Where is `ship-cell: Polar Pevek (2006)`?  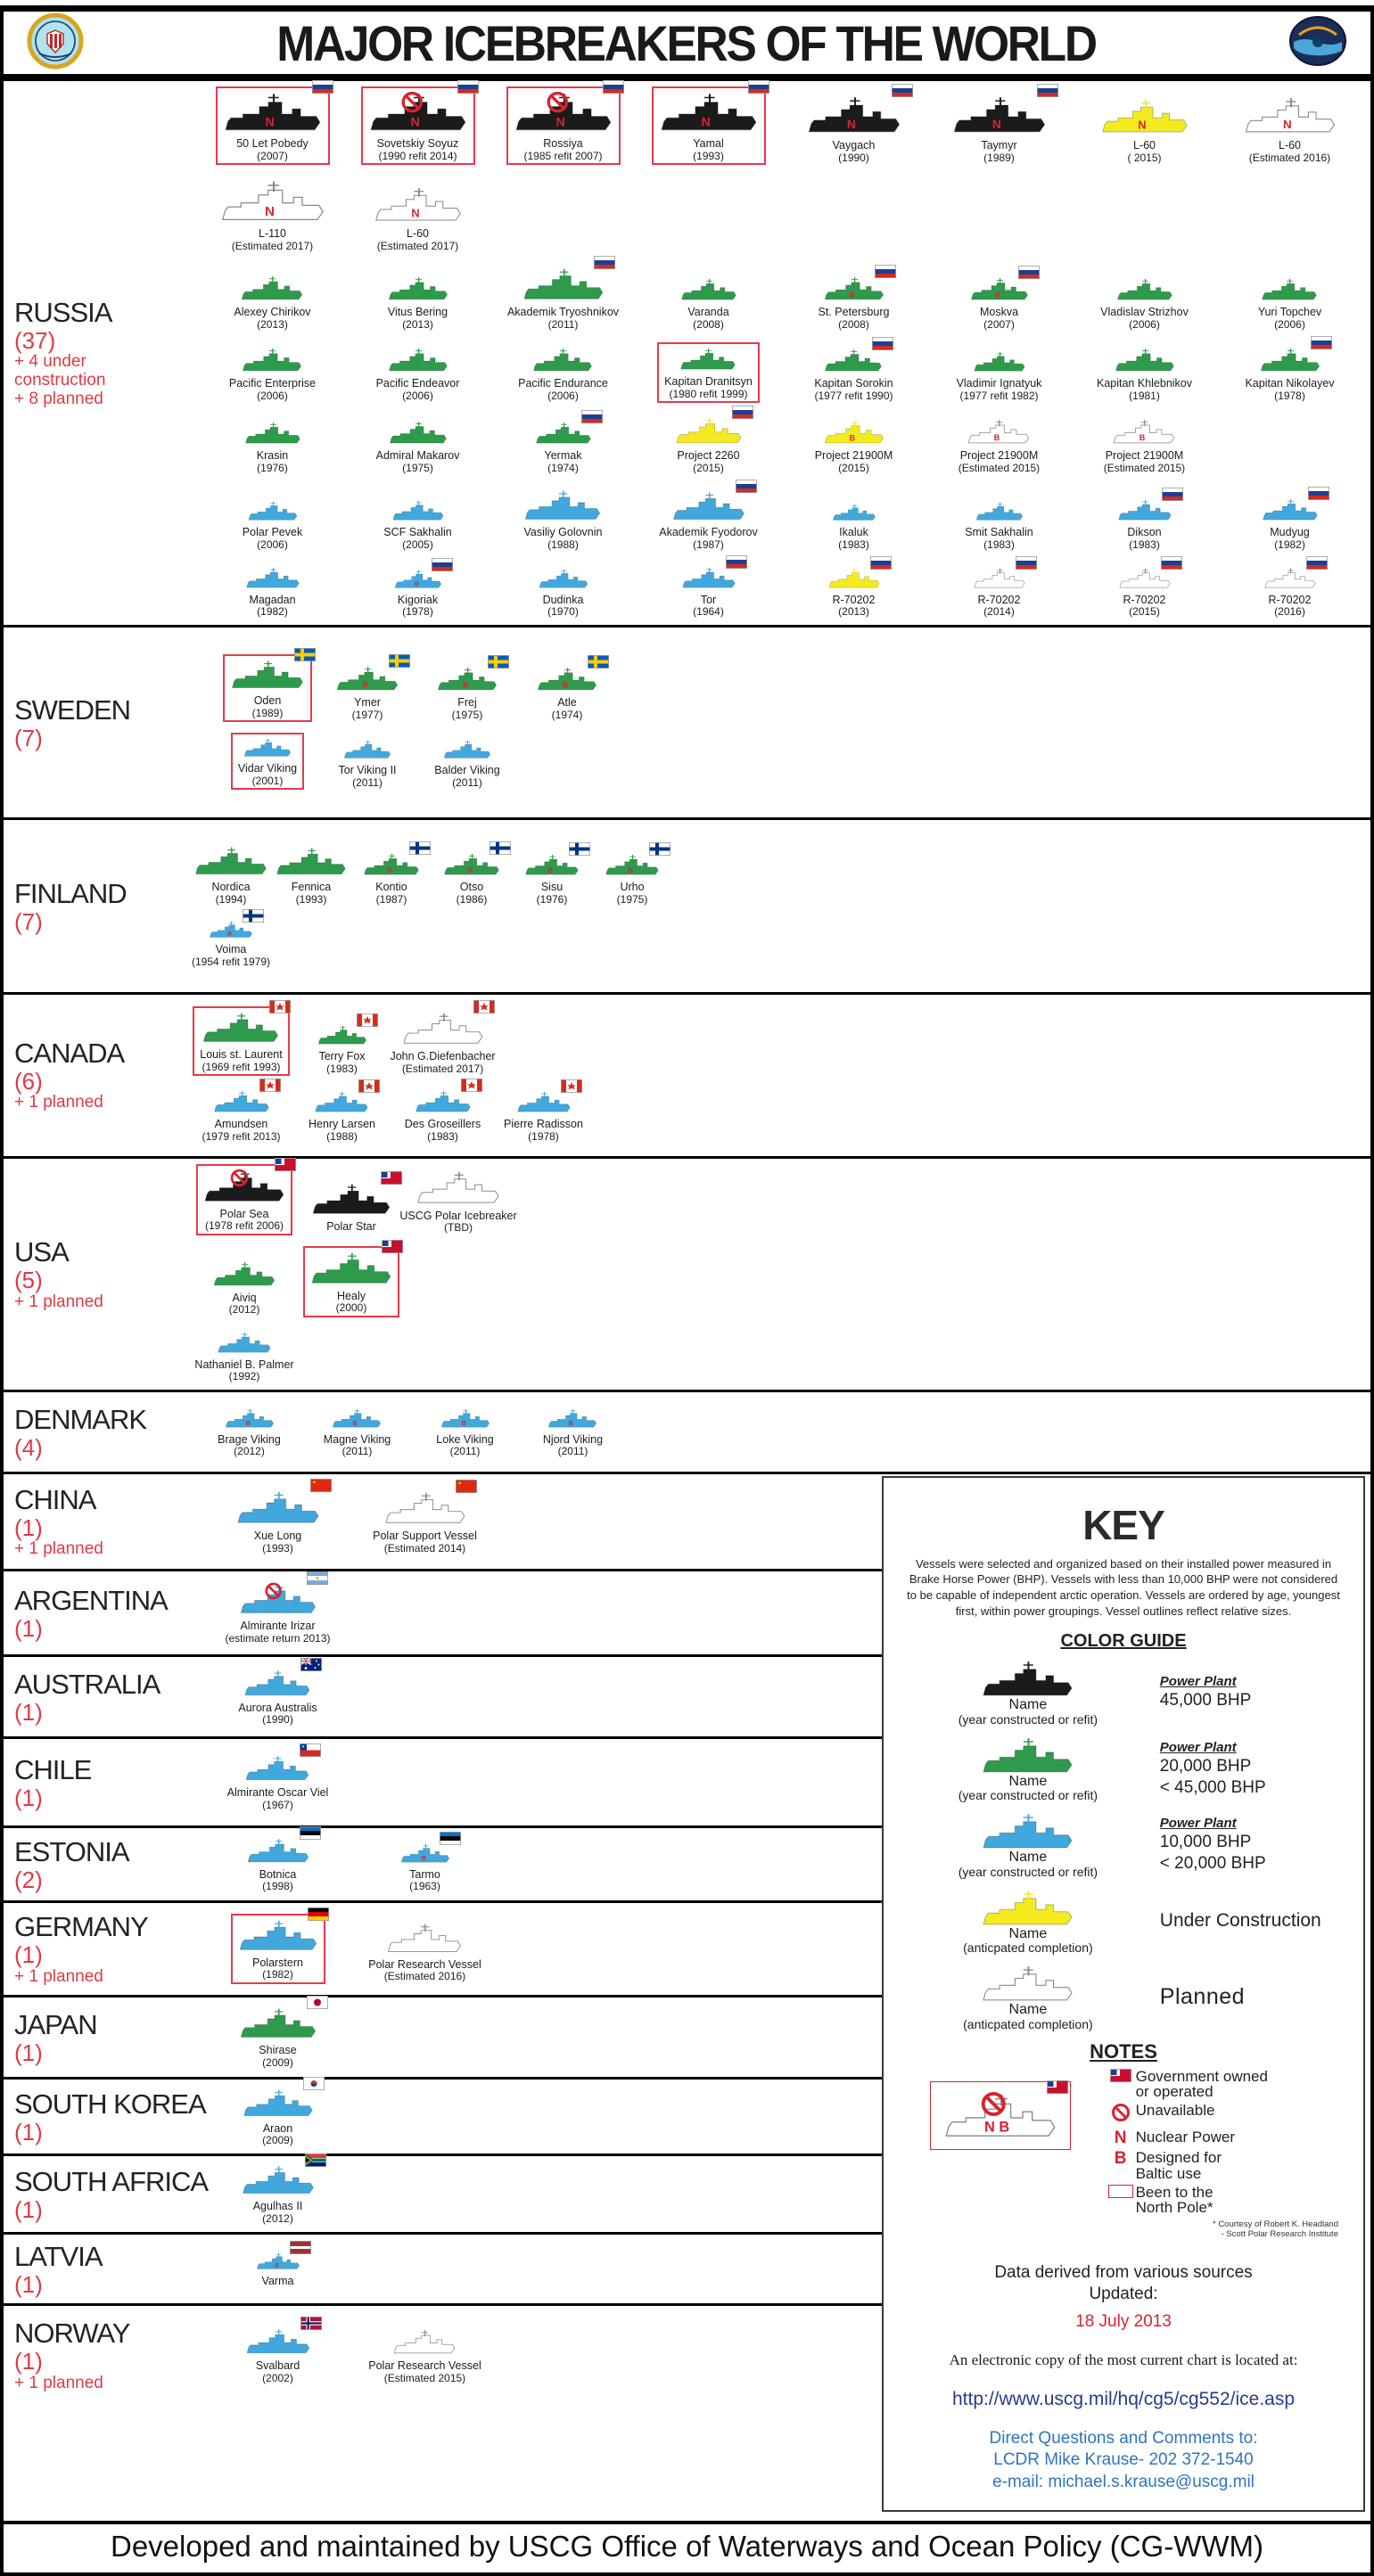
ship-cell: Polar Pevek (2006) is located at coordinates (272, 524).